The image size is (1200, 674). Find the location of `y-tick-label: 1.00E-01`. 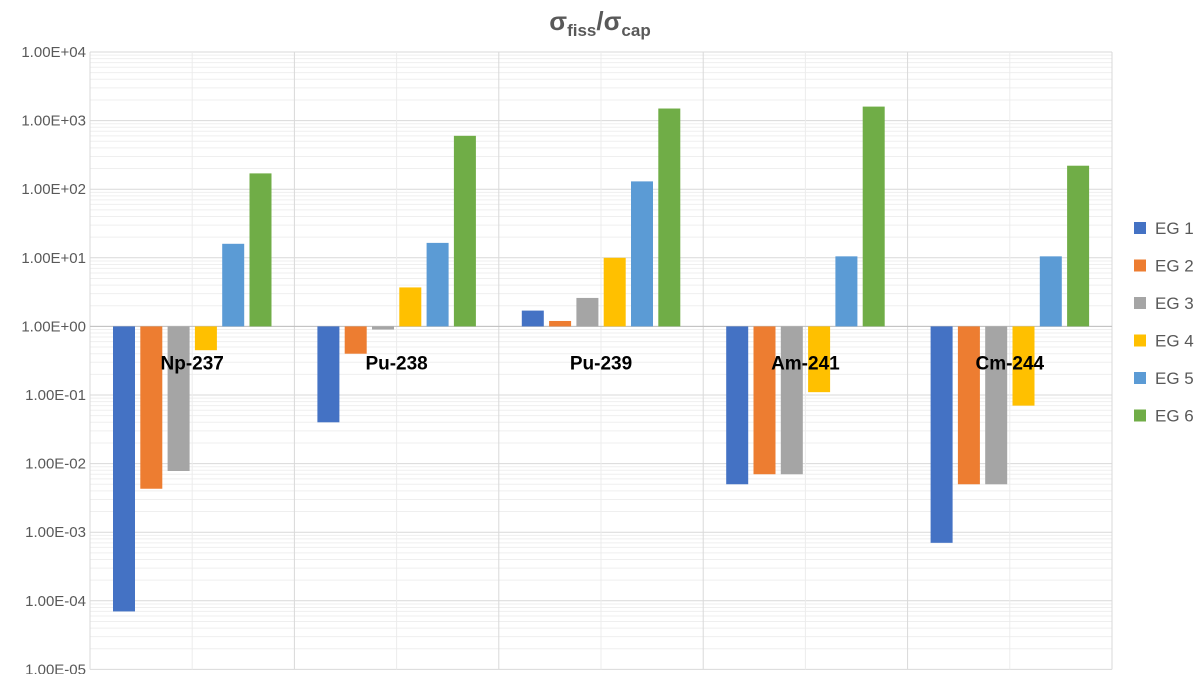

y-tick-label: 1.00E-01 is located at coordinates (55, 395).